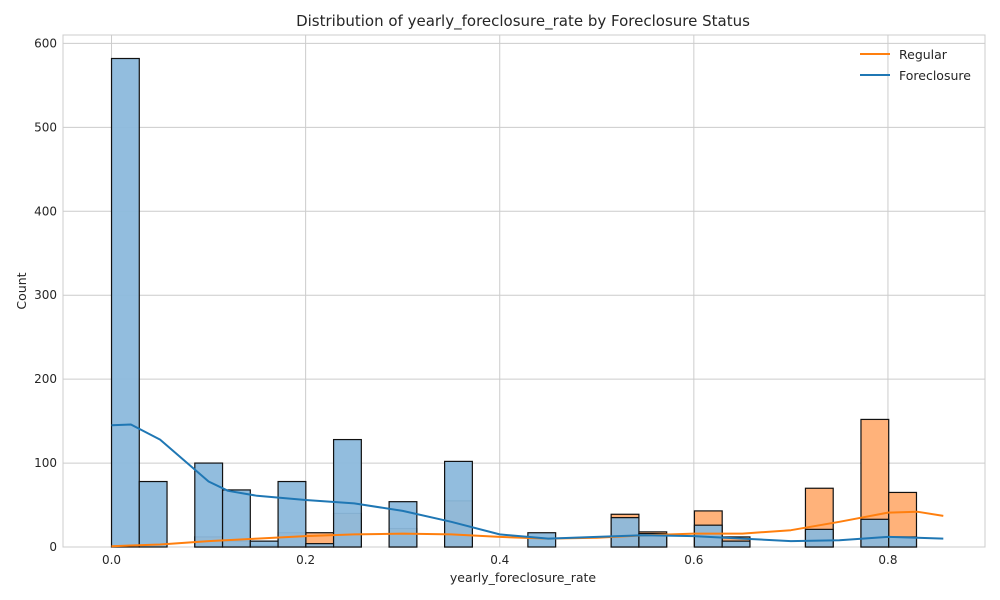 Image resolution: width=1000 pixels, height=600 pixels. Describe the element at coordinates (935, 75) in the screenshot. I see `legend-label-foreclosure: Foreclosure` at that location.